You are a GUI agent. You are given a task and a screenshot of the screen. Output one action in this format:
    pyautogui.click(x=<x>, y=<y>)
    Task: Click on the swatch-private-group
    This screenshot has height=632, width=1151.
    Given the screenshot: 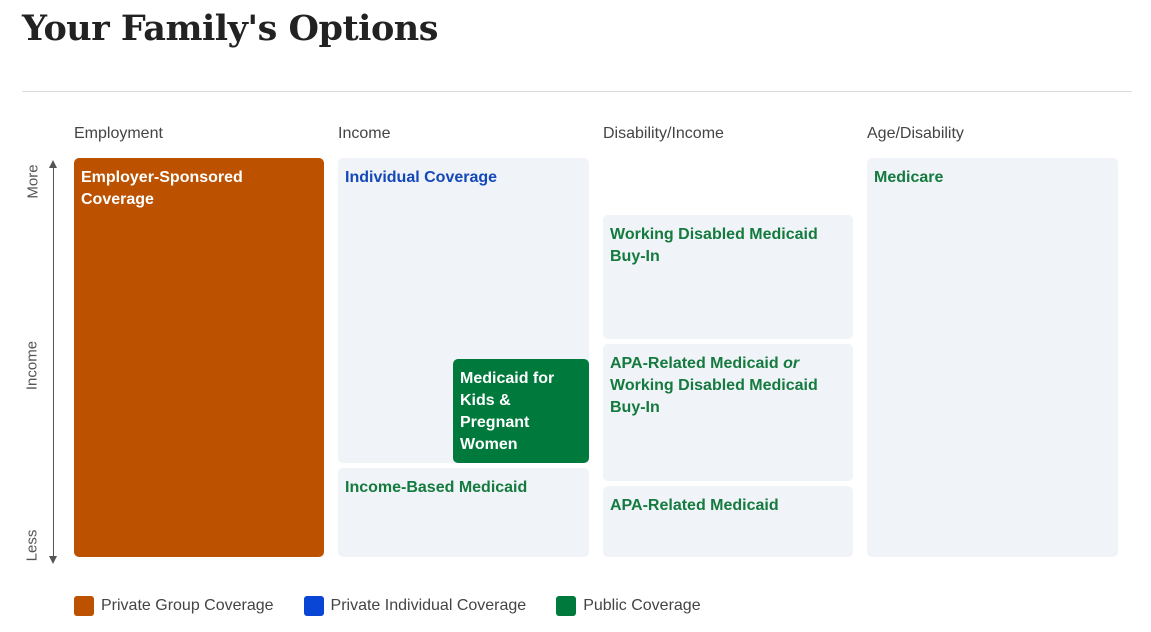 What is the action you would take?
    pyautogui.click(x=84, y=606)
    